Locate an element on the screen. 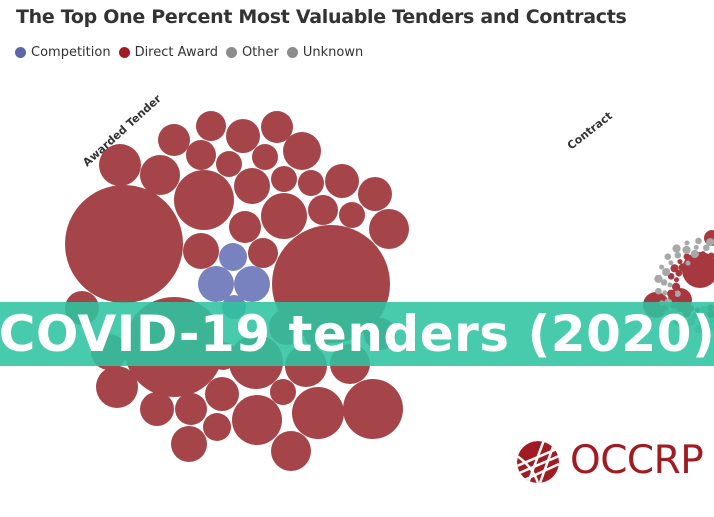 Image resolution: width=714 pixels, height=517 pixels. legend-item-direct-award: Direct Award is located at coordinates (168, 52).